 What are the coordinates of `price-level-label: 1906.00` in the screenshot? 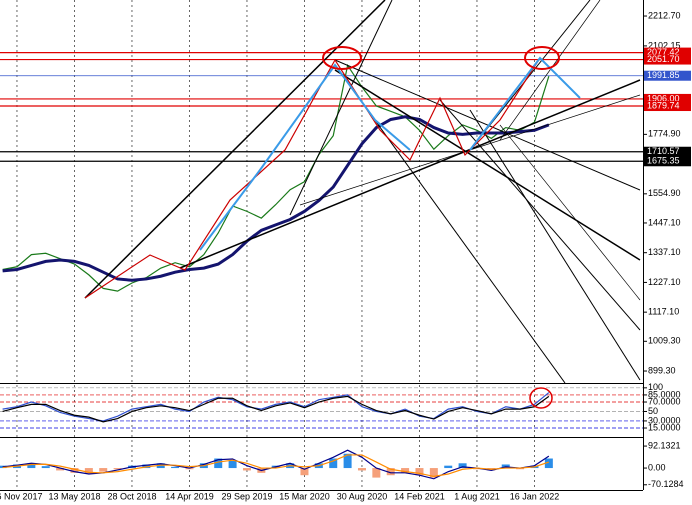 It's located at (663, 98).